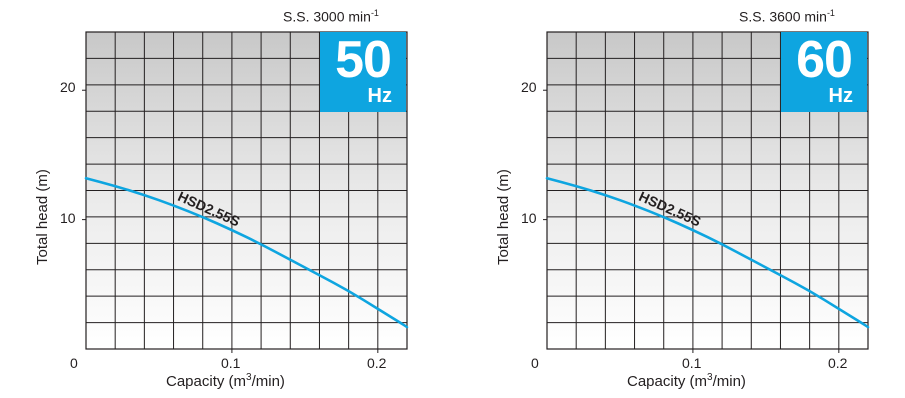 Image resolution: width=905 pixels, height=398 pixels. Describe the element at coordinates (331, 16) in the screenshot. I see `speed-label: S.S. 3000 min-1` at that location.